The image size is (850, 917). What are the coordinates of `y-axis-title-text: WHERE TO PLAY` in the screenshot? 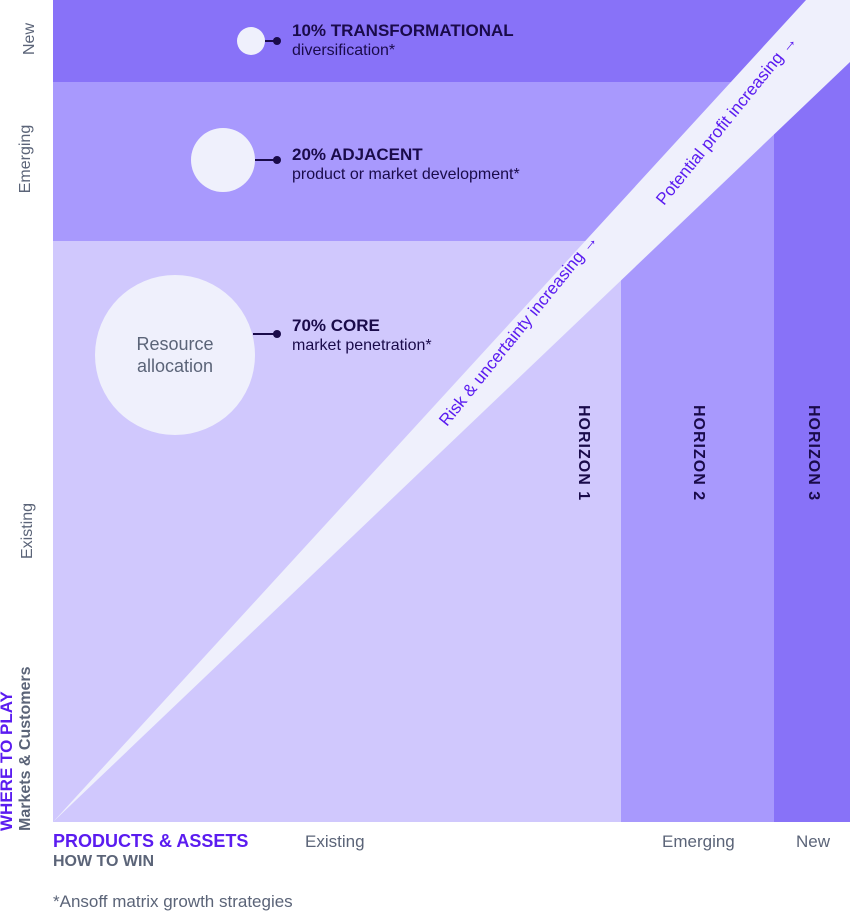 It's located at (8, 761).